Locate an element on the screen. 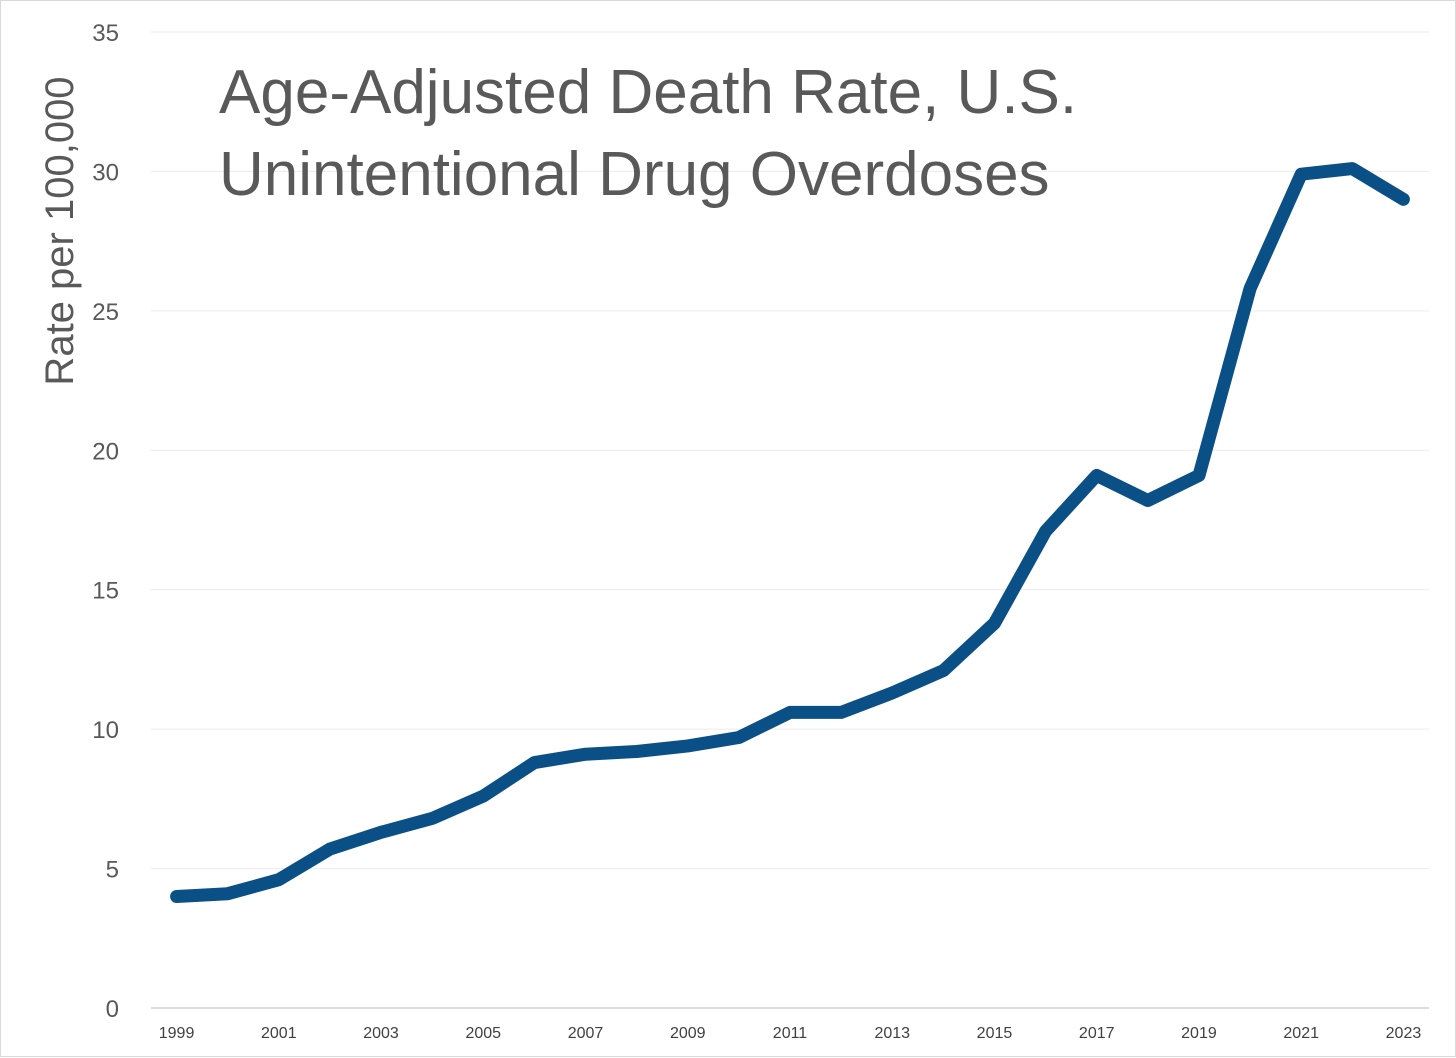  x-tick-label: 2017 is located at coordinates (1097, 1033).